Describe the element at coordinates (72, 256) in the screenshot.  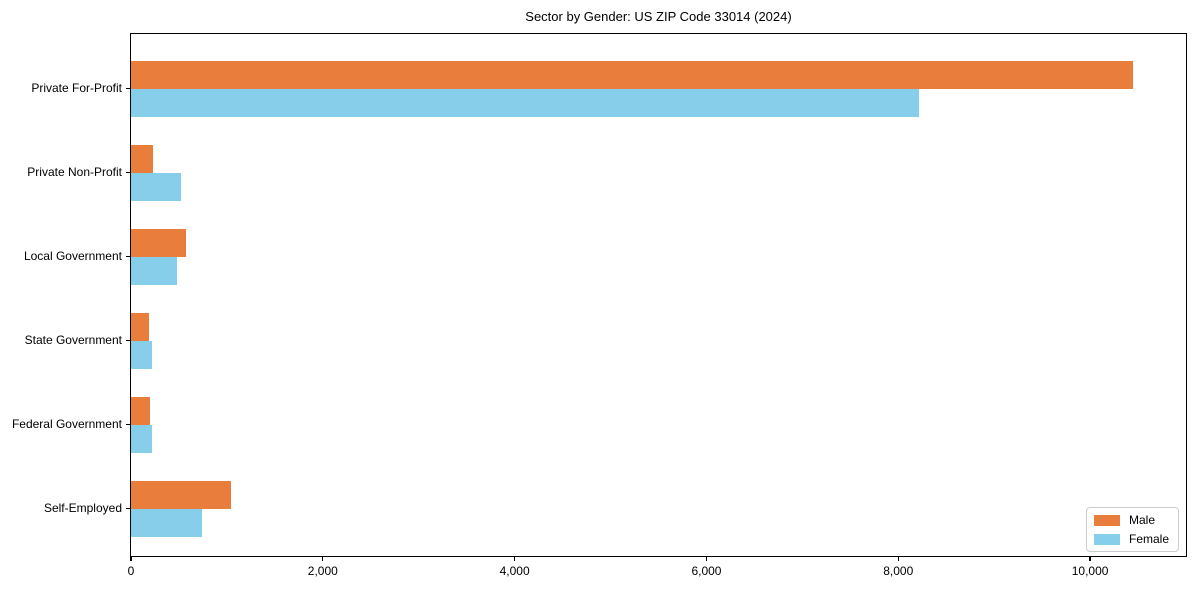
I see `y-axis-label: Local Government` at that location.